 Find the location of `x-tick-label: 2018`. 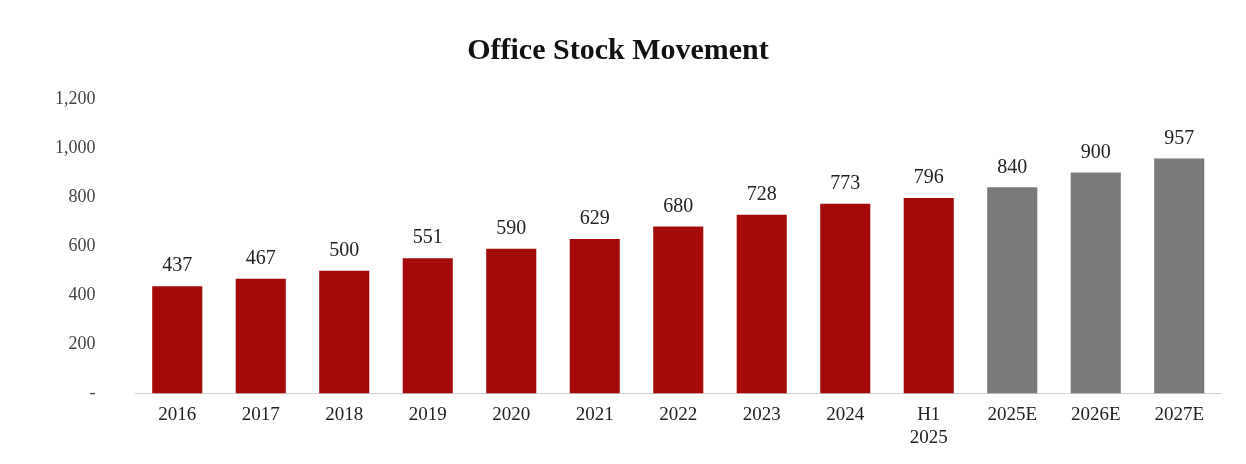

x-tick-label: 2018 is located at coordinates (344, 413).